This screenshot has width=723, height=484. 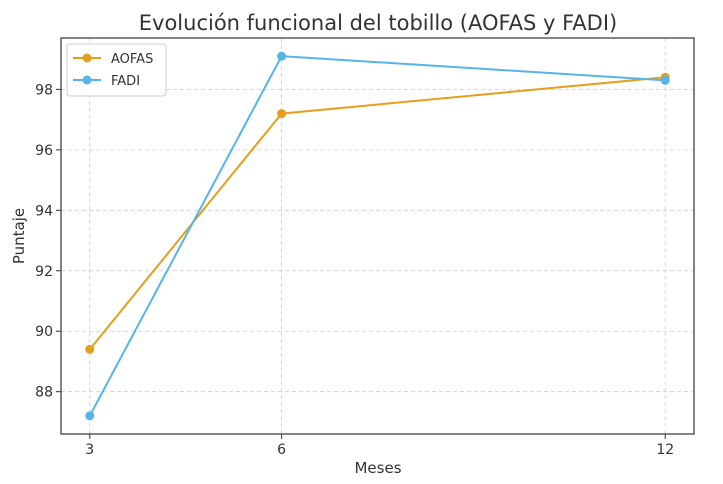 What do you see at coordinates (44, 151) in the screenshot?
I see `y-tick-label: 96` at bounding box center [44, 151].